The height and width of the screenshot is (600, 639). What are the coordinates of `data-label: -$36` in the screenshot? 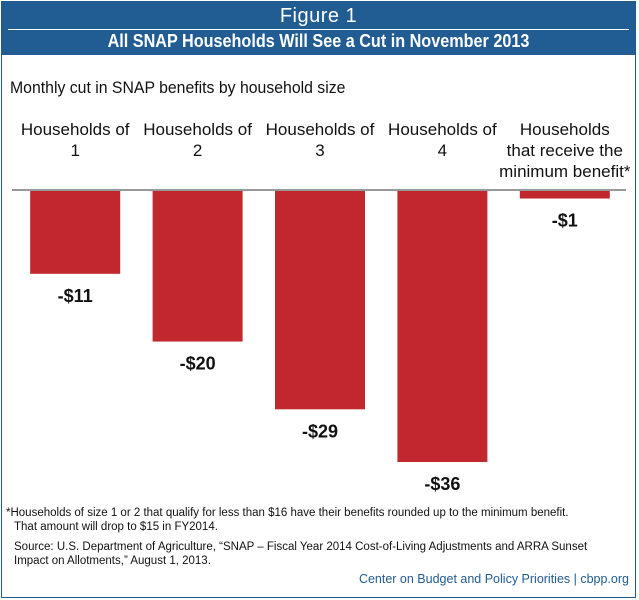 It's located at (442, 484).